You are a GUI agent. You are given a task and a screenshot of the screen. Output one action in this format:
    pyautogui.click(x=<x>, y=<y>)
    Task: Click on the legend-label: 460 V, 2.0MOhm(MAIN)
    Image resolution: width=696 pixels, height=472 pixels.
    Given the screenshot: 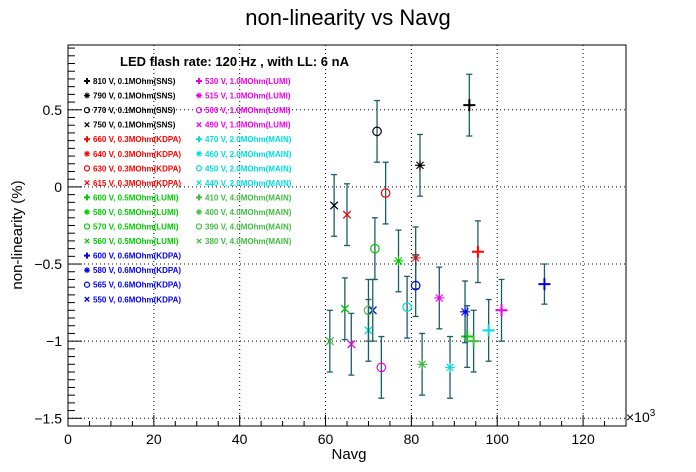 What is the action you would take?
    pyautogui.click(x=248, y=154)
    